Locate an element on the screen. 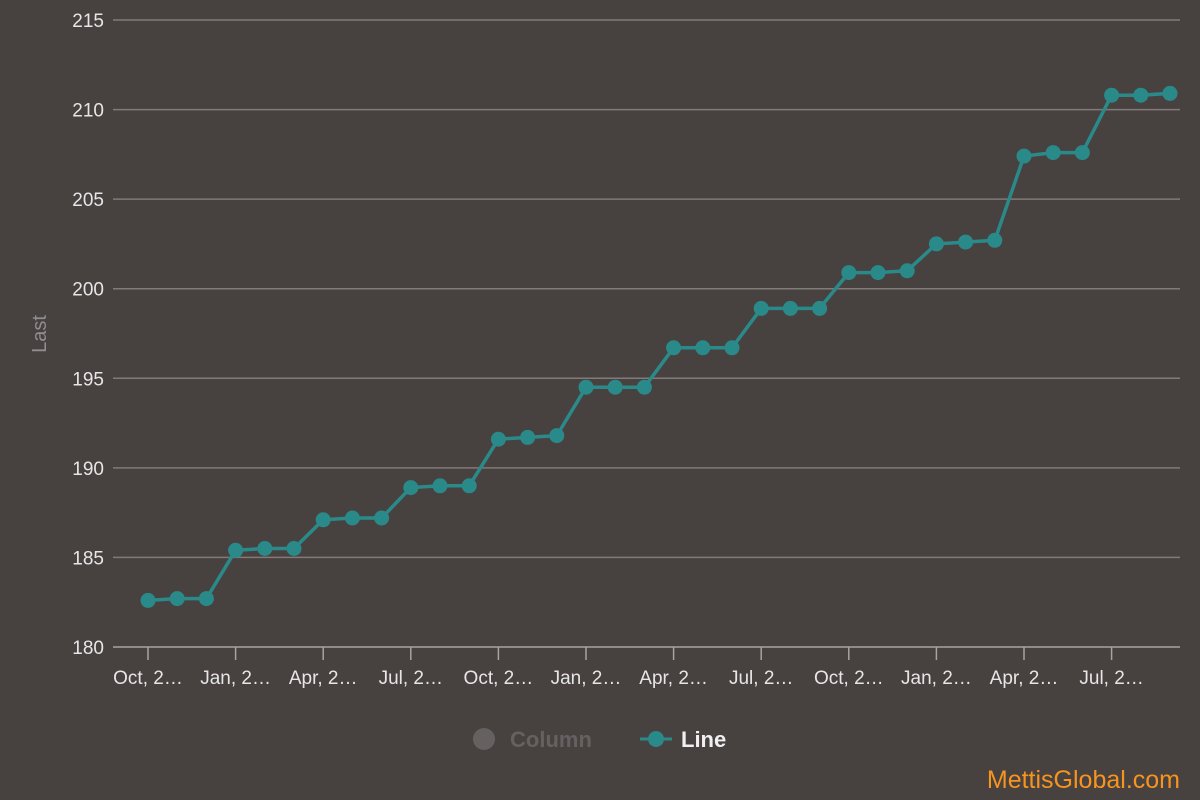 This screenshot has width=1200, height=800. y-tick-label: 200 is located at coordinates (88, 290).